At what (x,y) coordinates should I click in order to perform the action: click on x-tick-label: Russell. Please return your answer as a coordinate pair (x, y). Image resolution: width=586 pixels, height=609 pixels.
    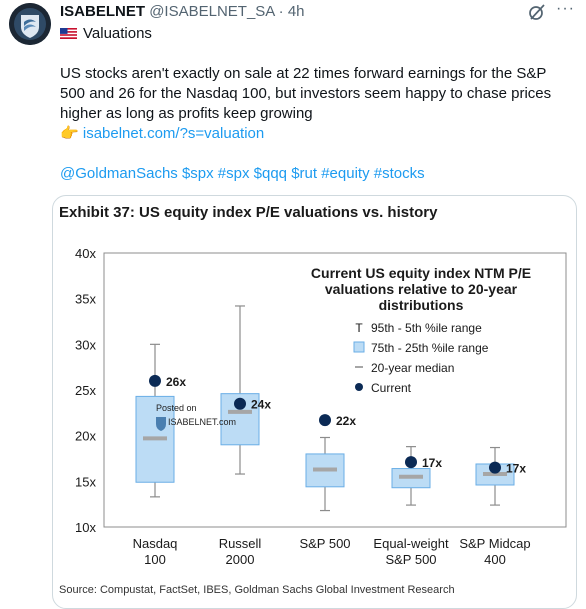
    Looking at the image, I should click on (240, 543).